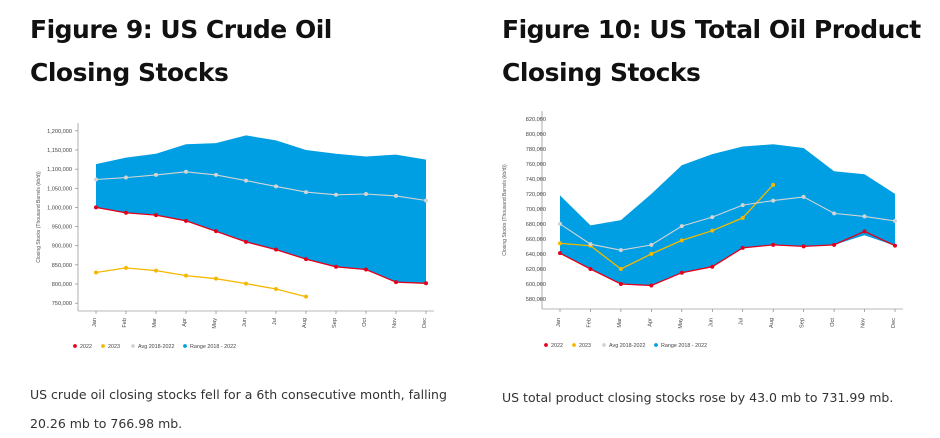 The image size is (940, 438). What do you see at coordinates (536, 180) in the screenshot?
I see `y-tick-label: 740,000` at bounding box center [536, 180].